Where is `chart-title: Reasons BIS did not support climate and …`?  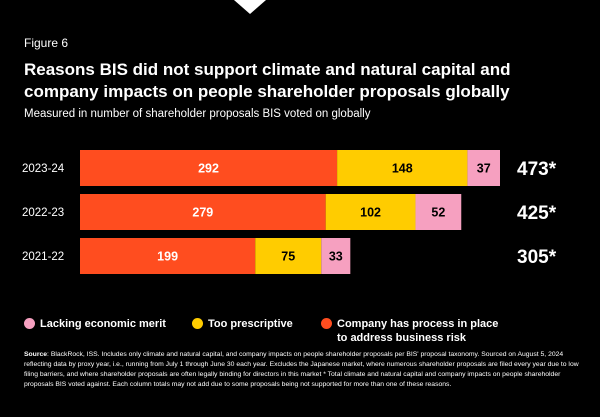 chart-title: Reasons BIS did not support climate and … is located at coordinates (267, 80).